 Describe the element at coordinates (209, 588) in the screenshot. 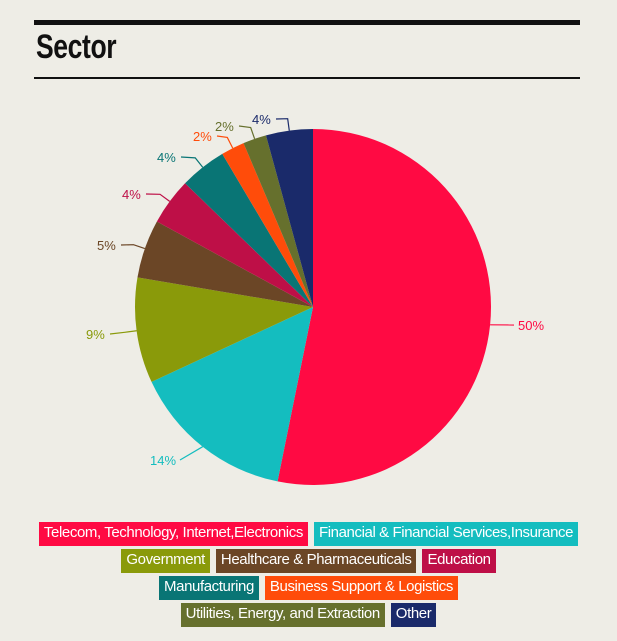

I see `legend-item-manufacturing: Manufacturing` at that location.